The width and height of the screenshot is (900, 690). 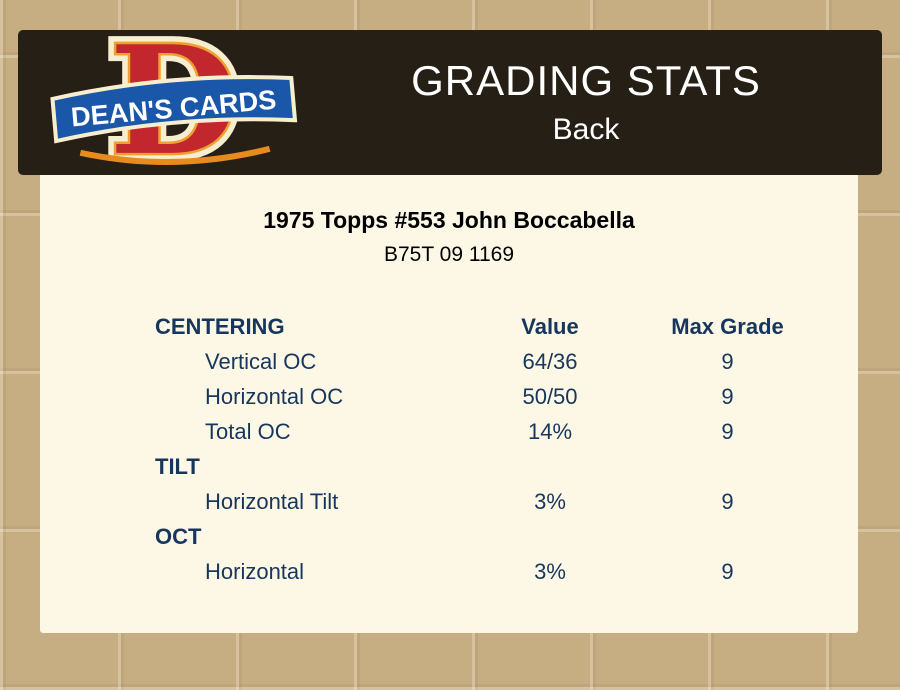 I want to click on row-label: Horizontal Tilt, so click(x=272, y=501).